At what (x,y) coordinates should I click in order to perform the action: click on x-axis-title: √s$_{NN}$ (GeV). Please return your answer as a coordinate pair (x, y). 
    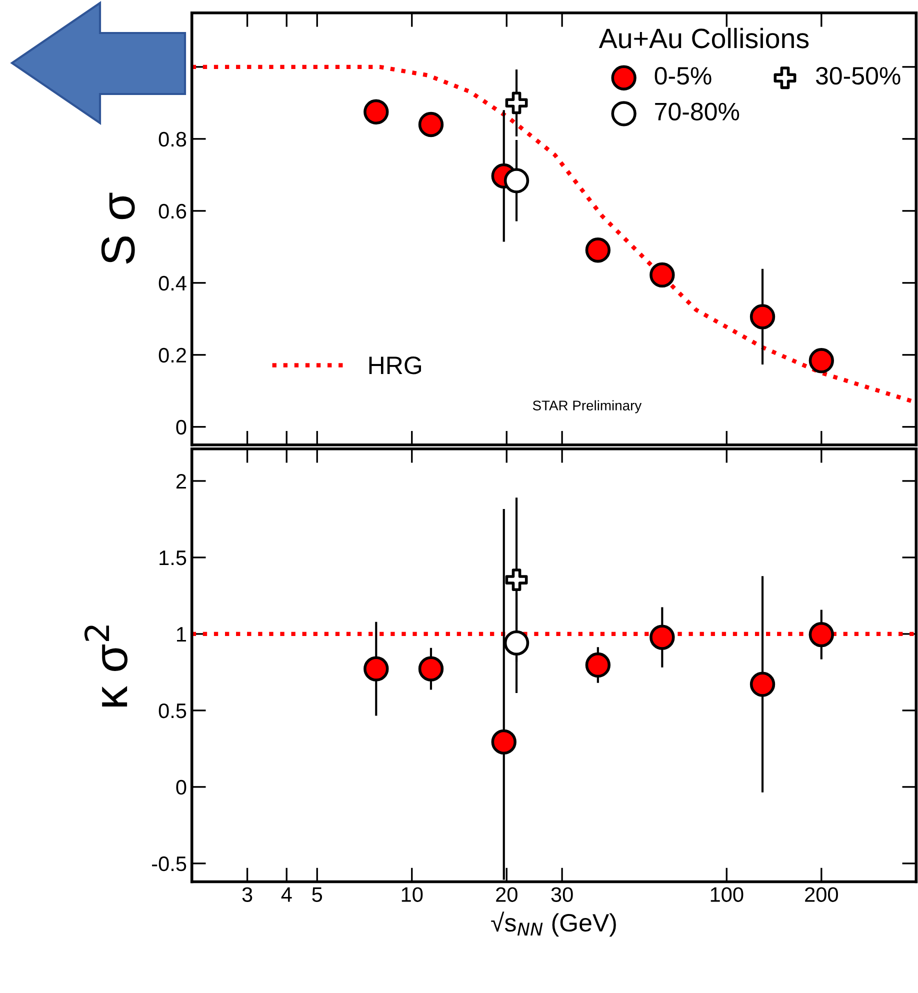
    Looking at the image, I should click on (553, 924).